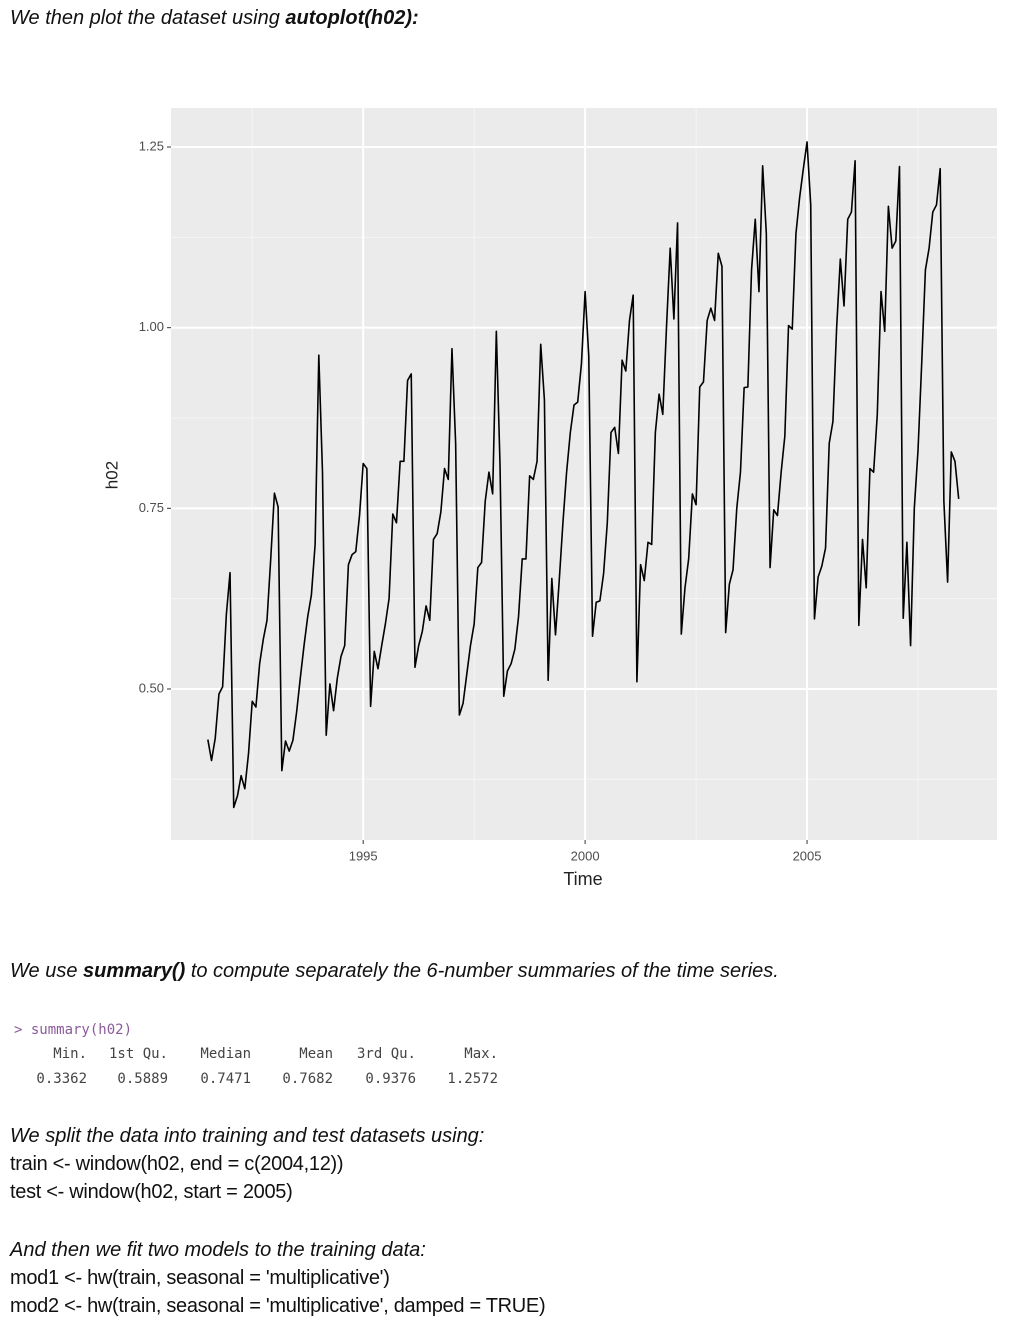  What do you see at coordinates (151, 687) in the screenshot?
I see `y-tick-label: 0.50` at bounding box center [151, 687].